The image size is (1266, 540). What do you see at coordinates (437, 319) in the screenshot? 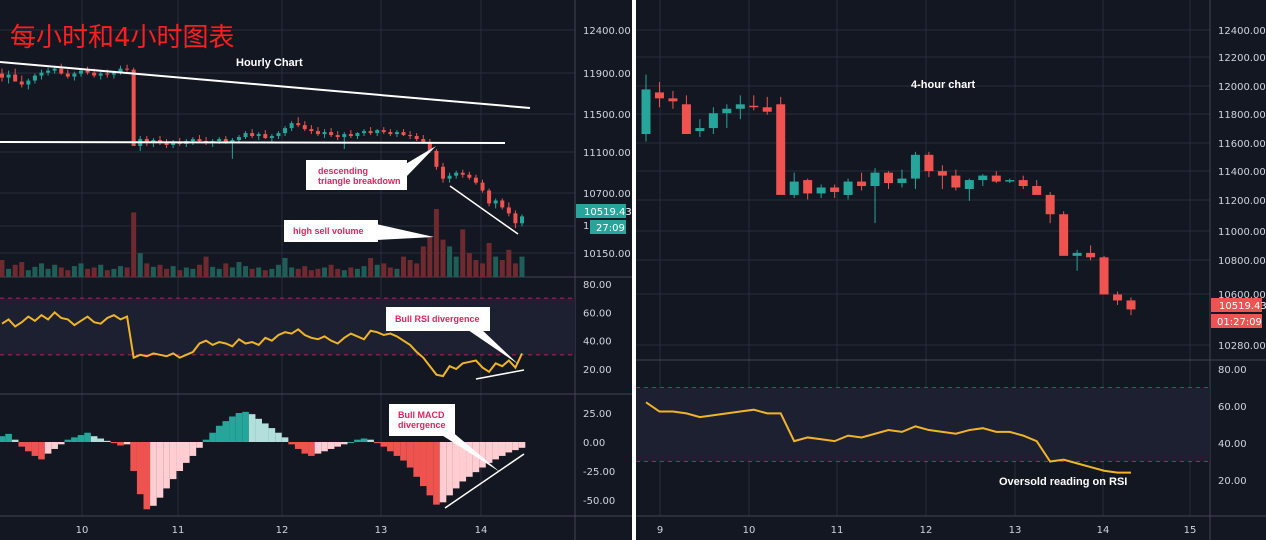
I see `bull-rsi-divergence-label: Bull RSI divergence` at bounding box center [437, 319].